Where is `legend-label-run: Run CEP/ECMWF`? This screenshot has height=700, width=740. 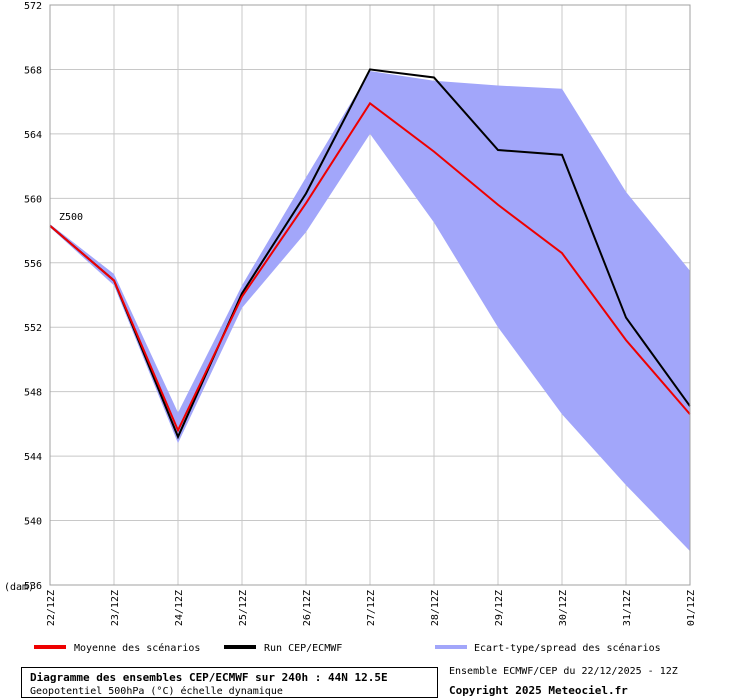 legend-label-run: Run CEP/ECMWF is located at coordinates (303, 648).